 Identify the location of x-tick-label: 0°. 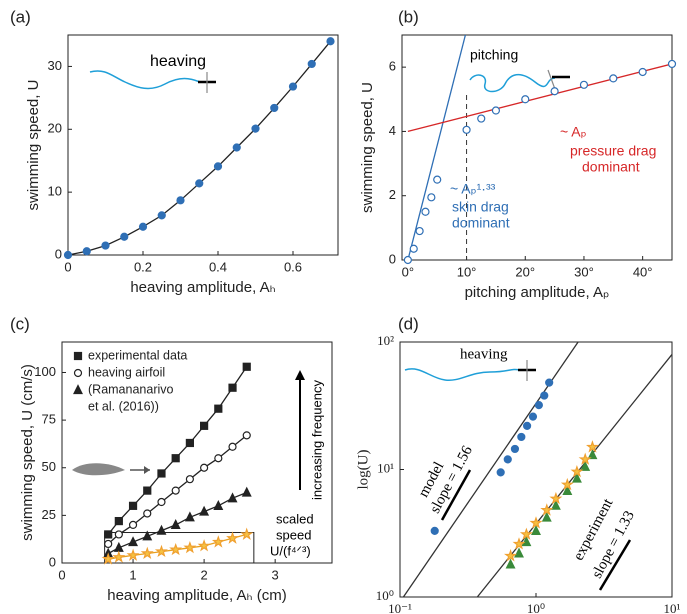
(408, 271).